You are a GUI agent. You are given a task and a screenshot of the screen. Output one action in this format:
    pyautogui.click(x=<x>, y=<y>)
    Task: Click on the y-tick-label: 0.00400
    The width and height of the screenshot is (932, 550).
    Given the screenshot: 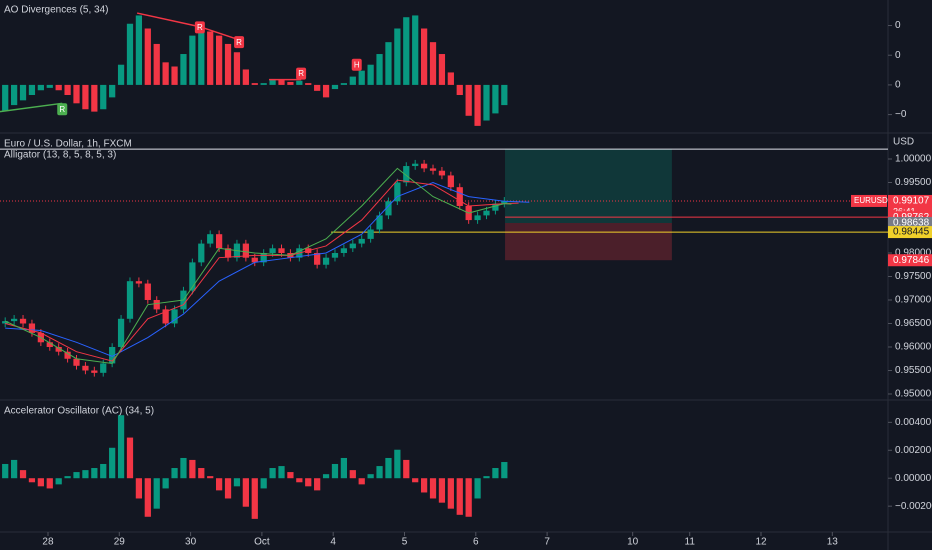 What is the action you would take?
    pyautogui.click(x=913, y=422)
    